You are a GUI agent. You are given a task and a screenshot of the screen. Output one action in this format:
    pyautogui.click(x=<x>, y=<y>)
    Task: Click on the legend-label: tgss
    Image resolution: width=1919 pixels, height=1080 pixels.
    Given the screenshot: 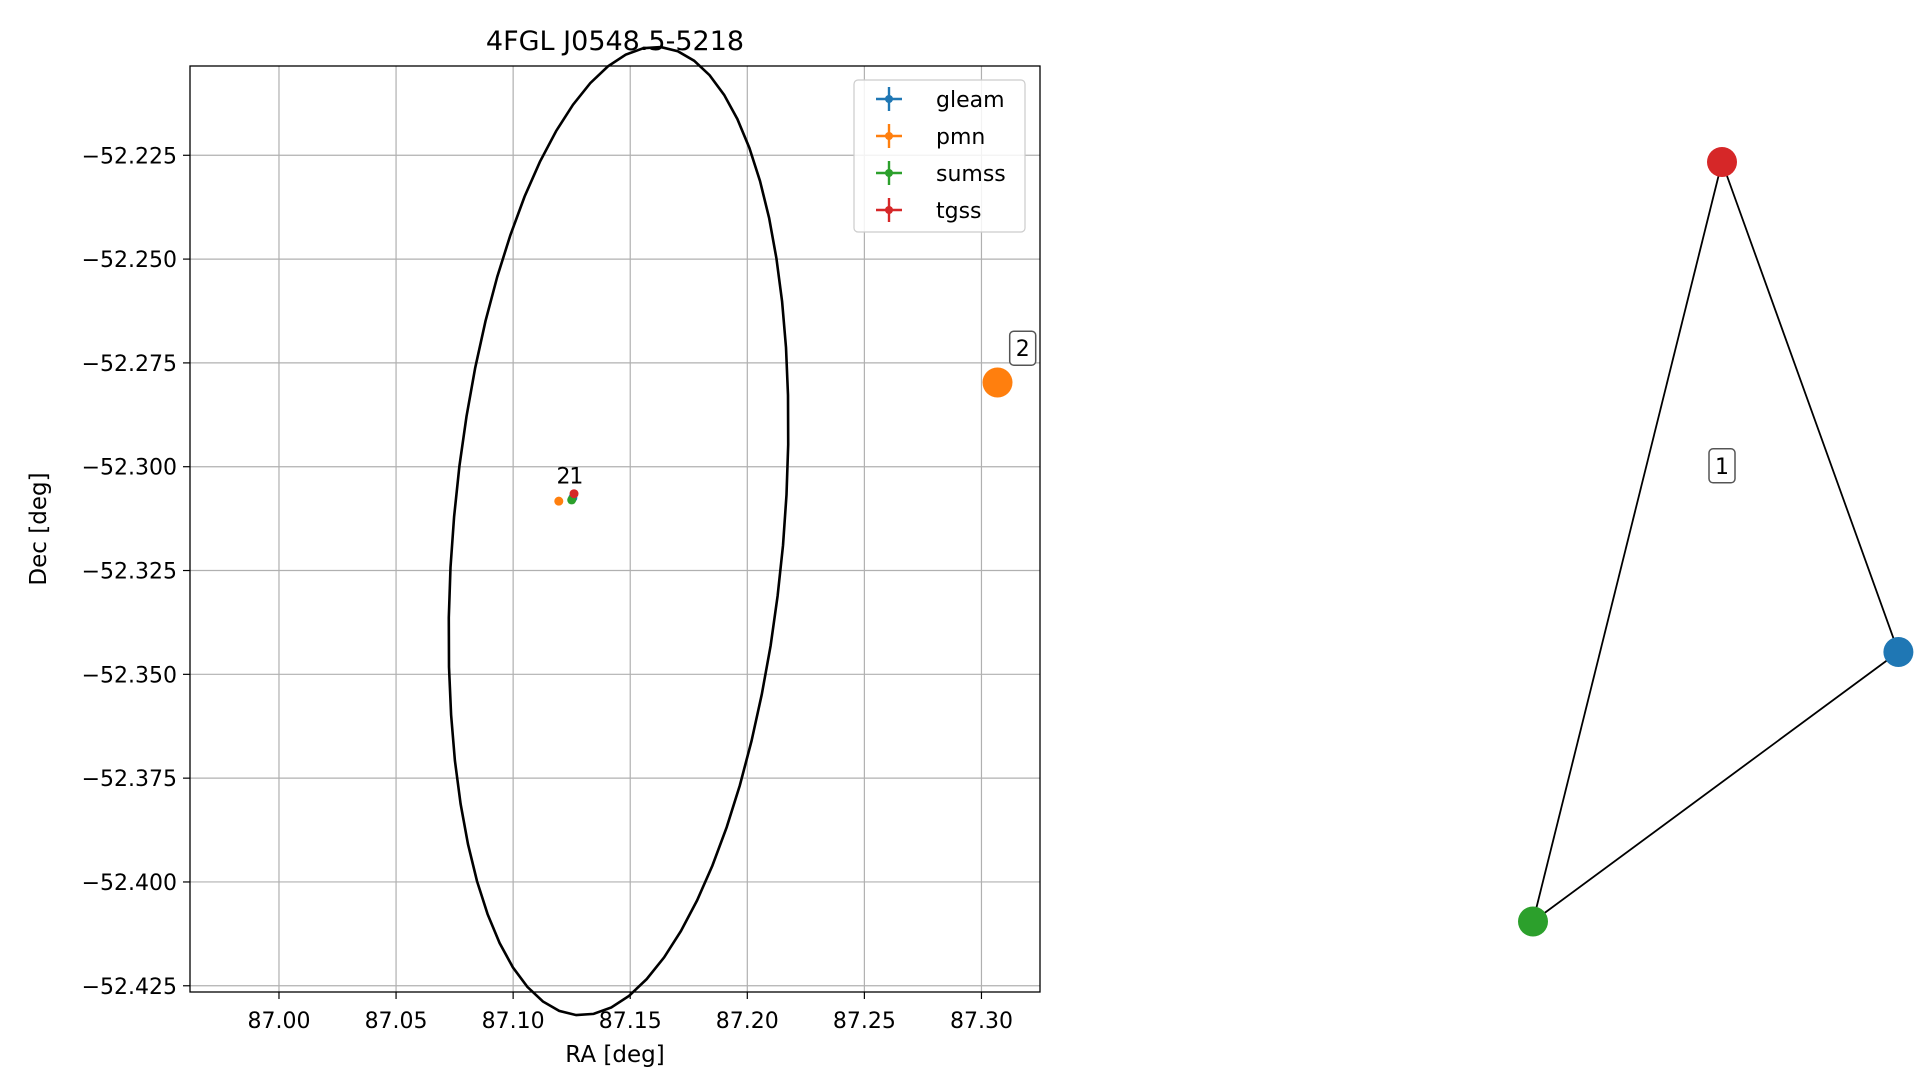 What is the action you would take?
    pyautogui.click(x=959, y=211)
    